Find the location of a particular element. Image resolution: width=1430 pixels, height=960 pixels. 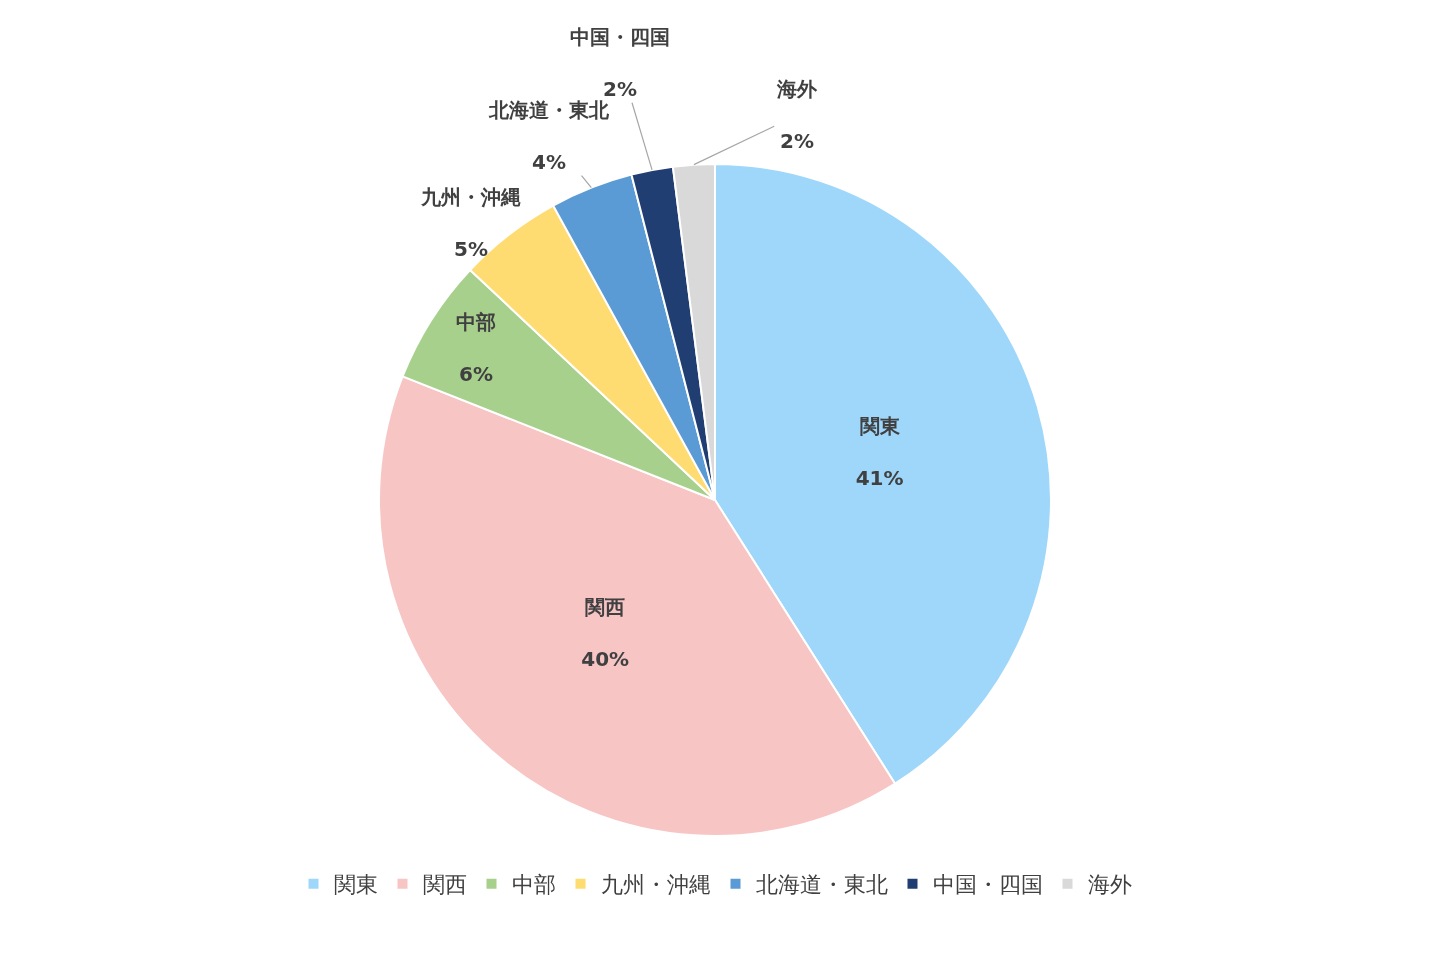

data-label: 6% is located at coordinates (476, 374).